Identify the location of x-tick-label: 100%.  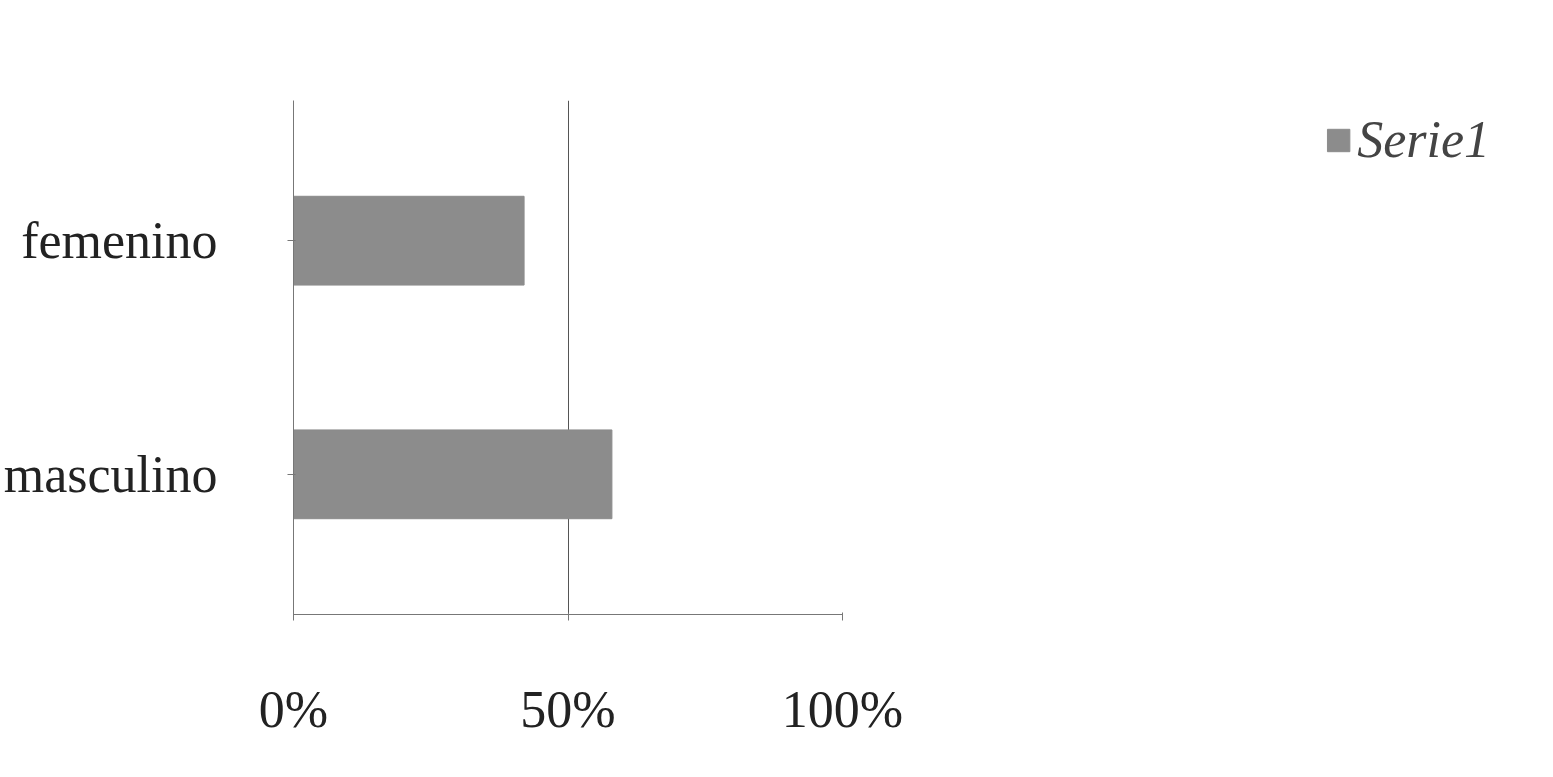
(842, 709).